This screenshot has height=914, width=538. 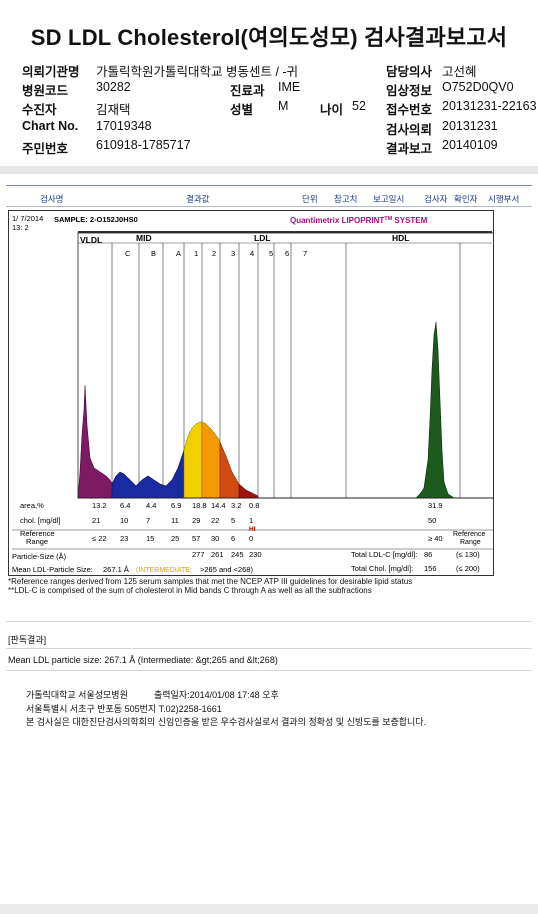 I want to click on mean-size-label: Mean LDL-Particle Size:, so click(x=52, y=569).